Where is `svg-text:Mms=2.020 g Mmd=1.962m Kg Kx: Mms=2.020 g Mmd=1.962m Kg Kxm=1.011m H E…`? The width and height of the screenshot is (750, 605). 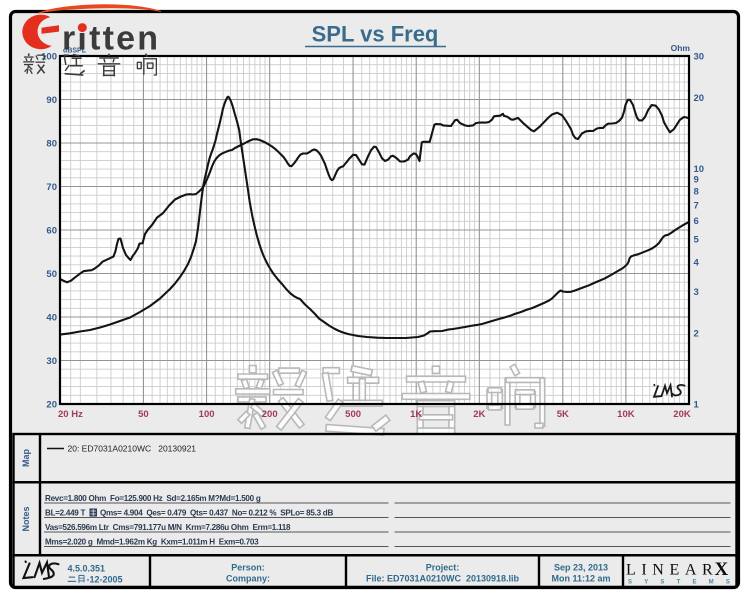
svg-text:Mms=2.020 g Mmd=1.962m Kg Kx: Mms=2.020 g Mmd=1.962m Kg Kxm=1.011m H E… is located at coordinates (152, 542).